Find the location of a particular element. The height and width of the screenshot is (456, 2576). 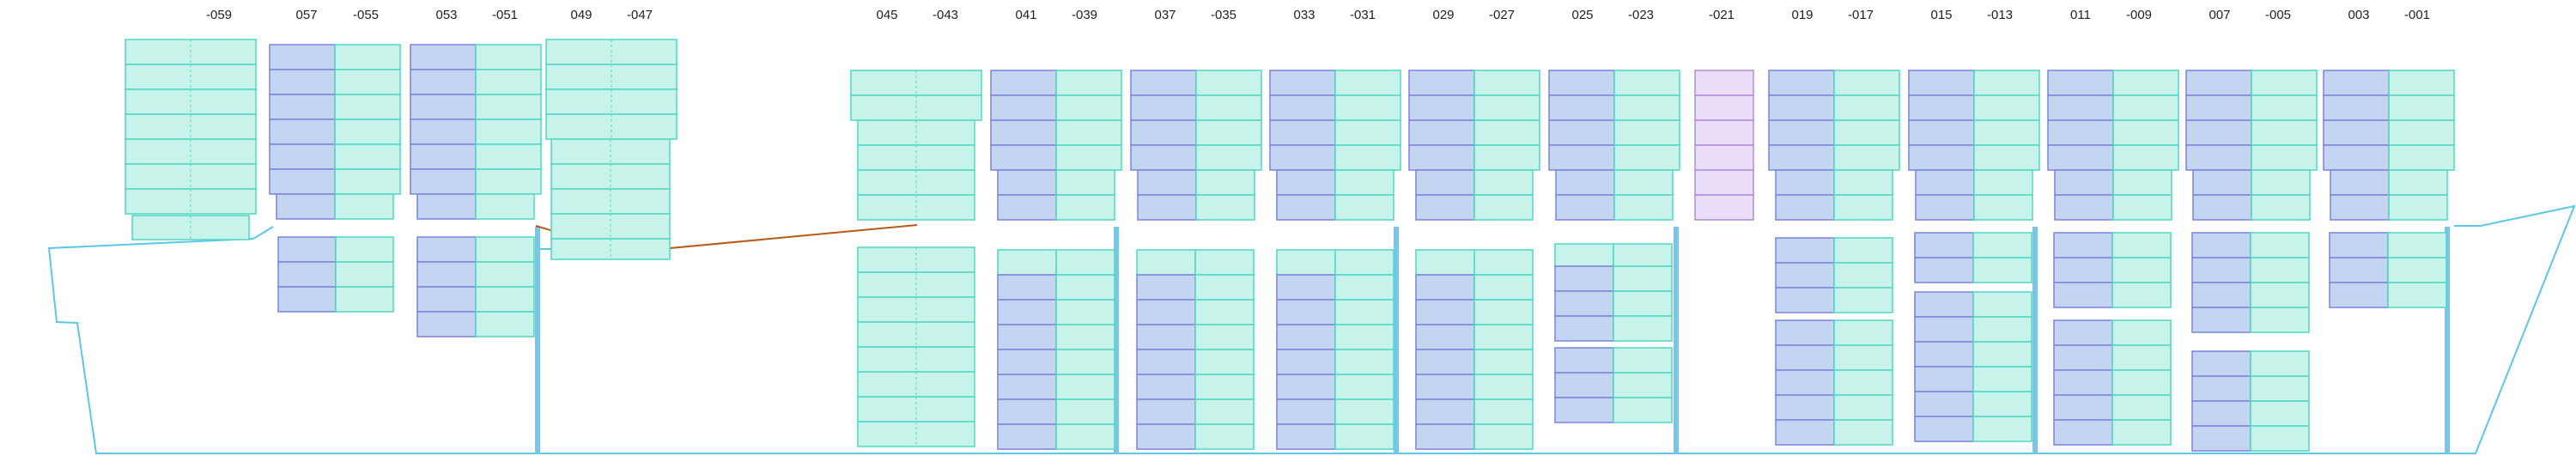

bay-label: -055 is located at coordinates (366, 15).